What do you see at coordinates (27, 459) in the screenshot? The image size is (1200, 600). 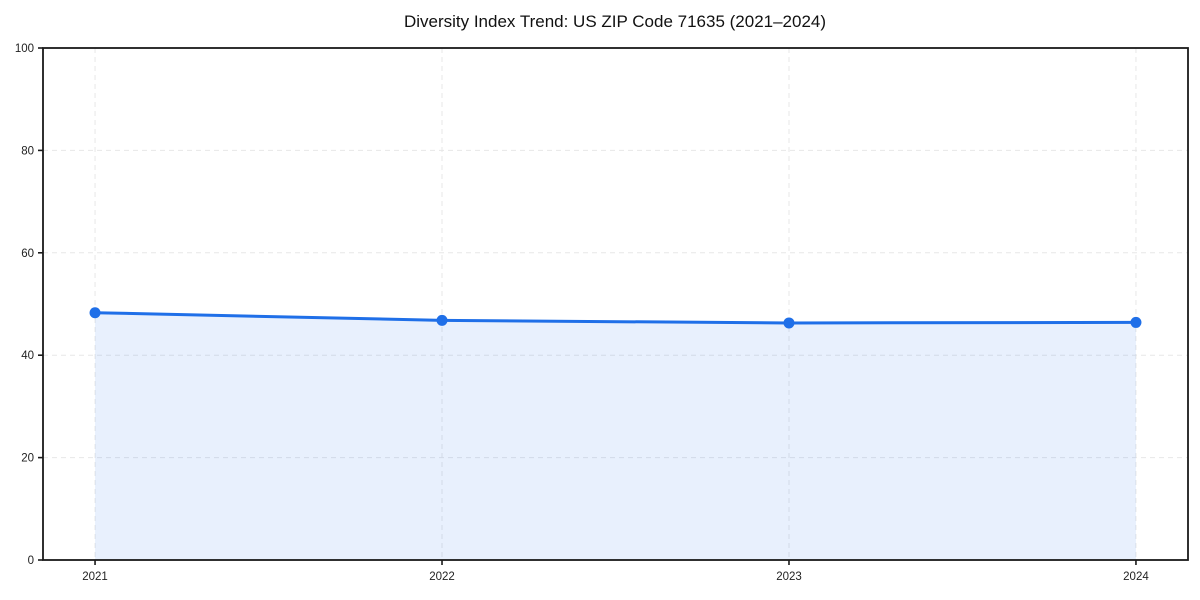 I see `y-tick-label: 20` at bounding box center [27, 459].